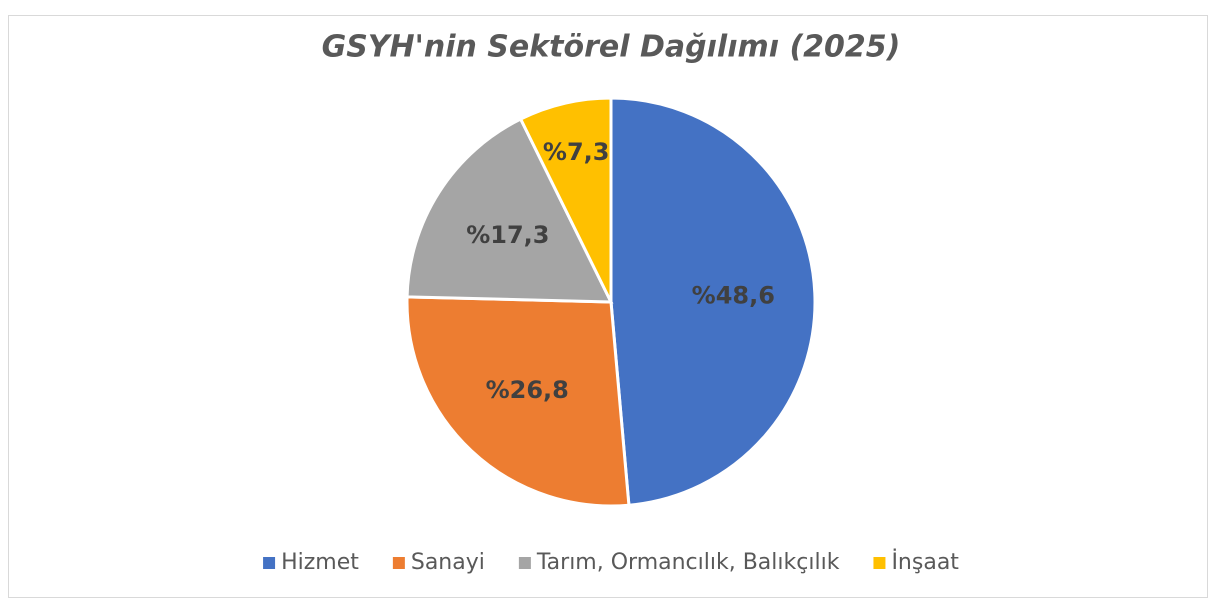 This screenshot has width=1217, height=605. Describe the element at coordinates (576, 152) in the screenshot. I see `data-label: %7,3` at that location.